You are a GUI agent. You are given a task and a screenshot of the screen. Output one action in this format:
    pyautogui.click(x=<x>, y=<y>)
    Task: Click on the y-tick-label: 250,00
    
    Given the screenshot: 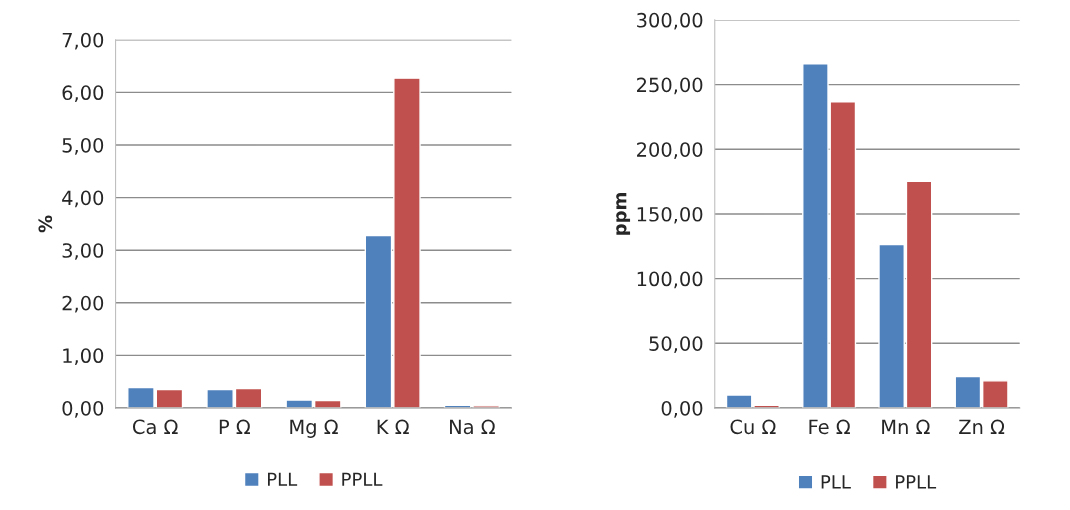 What is the action you would take?
    pyautogui.click(x=670, y=86)
    